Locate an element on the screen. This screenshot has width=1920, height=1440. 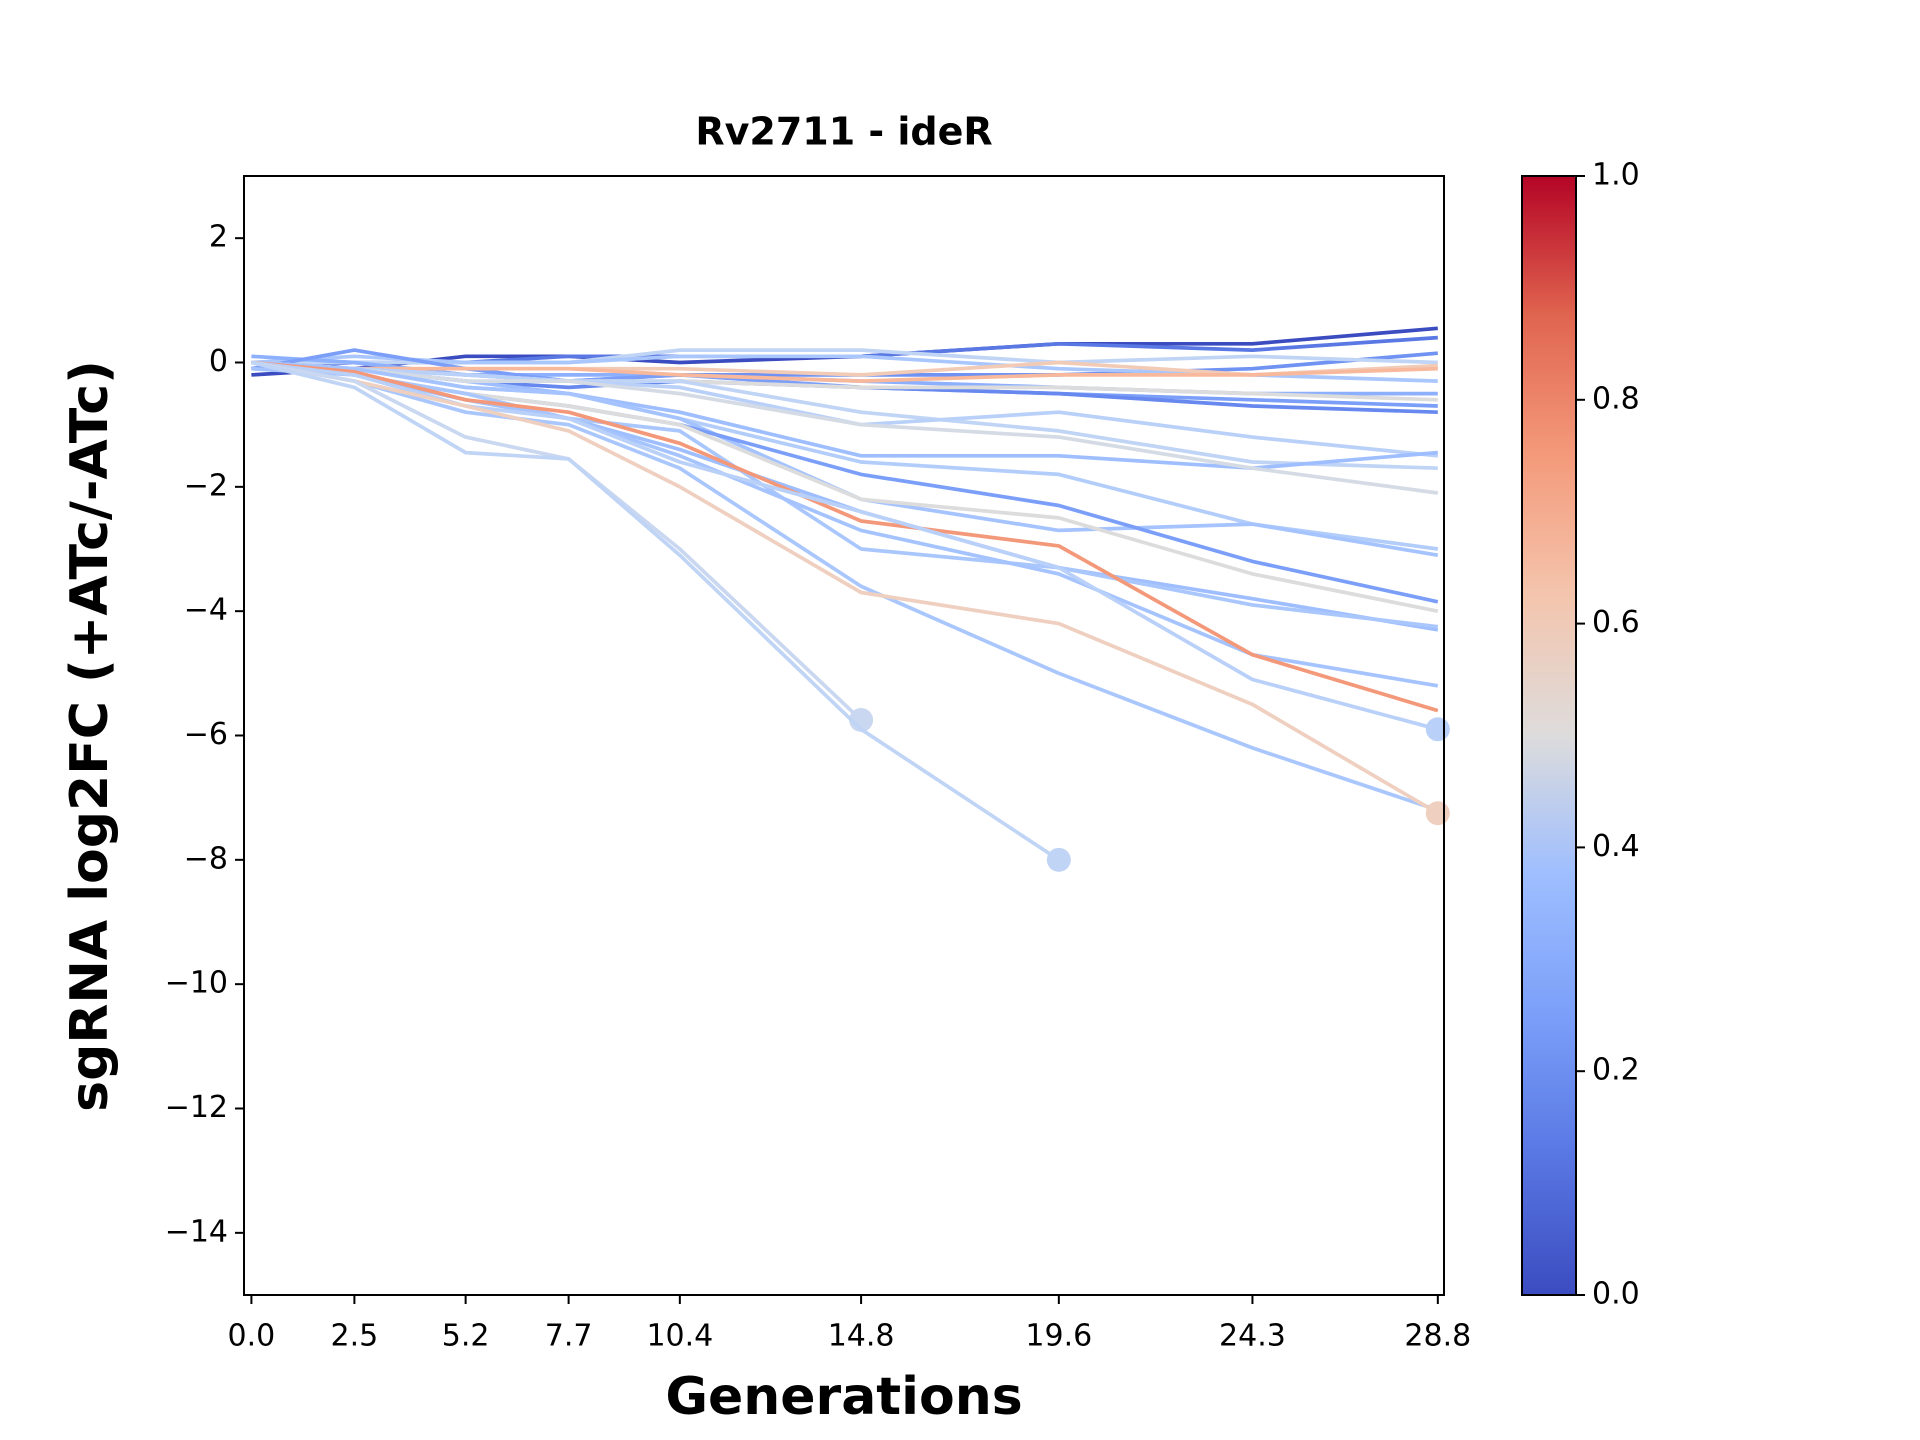
x-tick-label: 5.2 is located at coordinates (466, 1336).